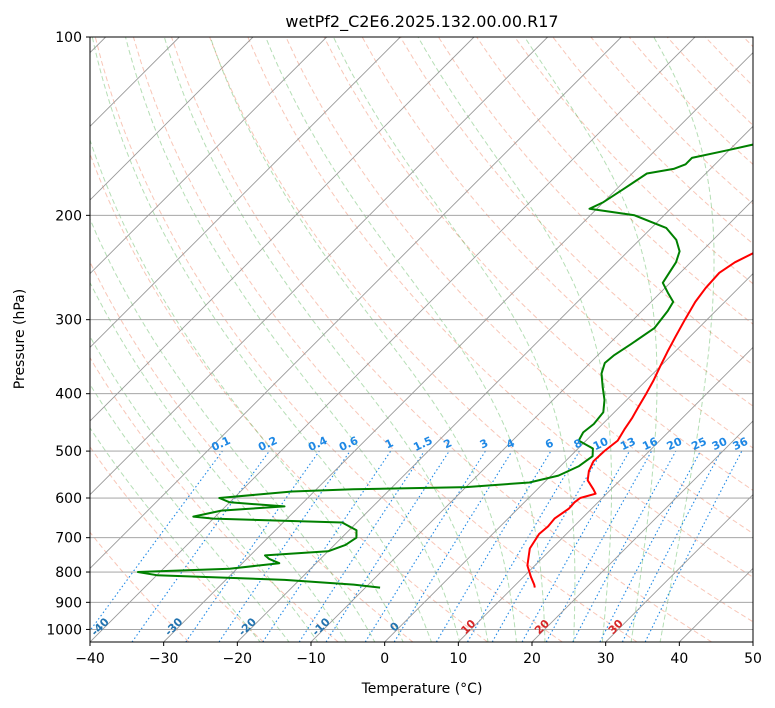  I want to click on y-tick-label: 900, so click(68, 603).